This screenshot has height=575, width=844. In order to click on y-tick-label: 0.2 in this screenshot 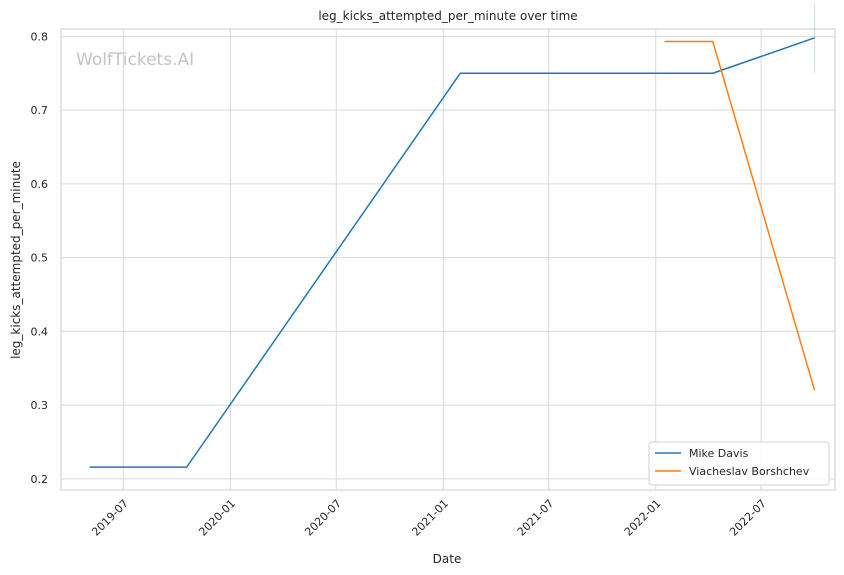, I will do `click(40, 479)`.